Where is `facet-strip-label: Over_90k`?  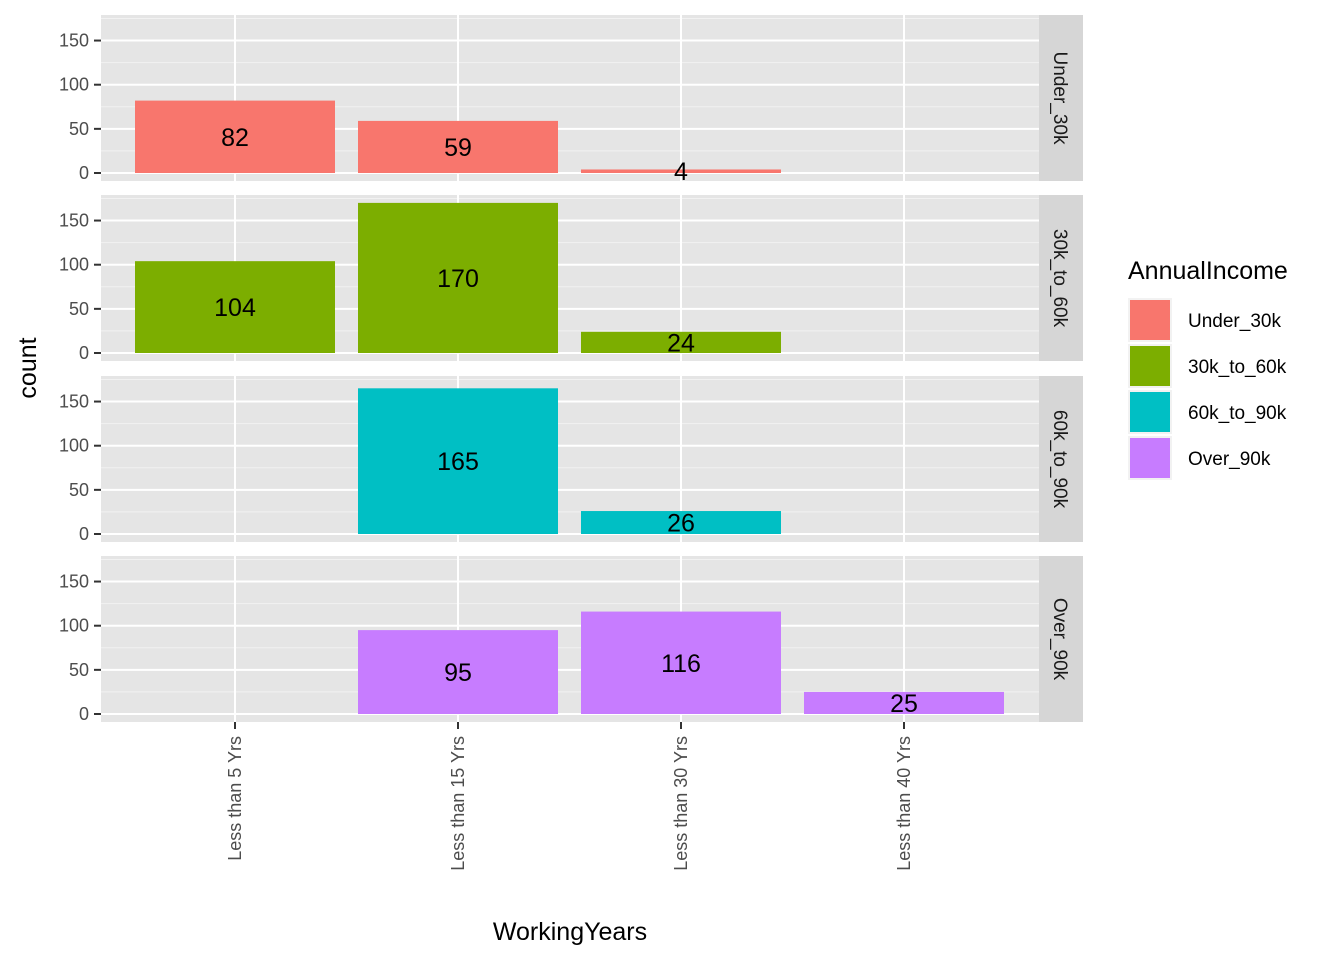 facet-strip-label: Over_90k is located at coordinates (1059, 639).